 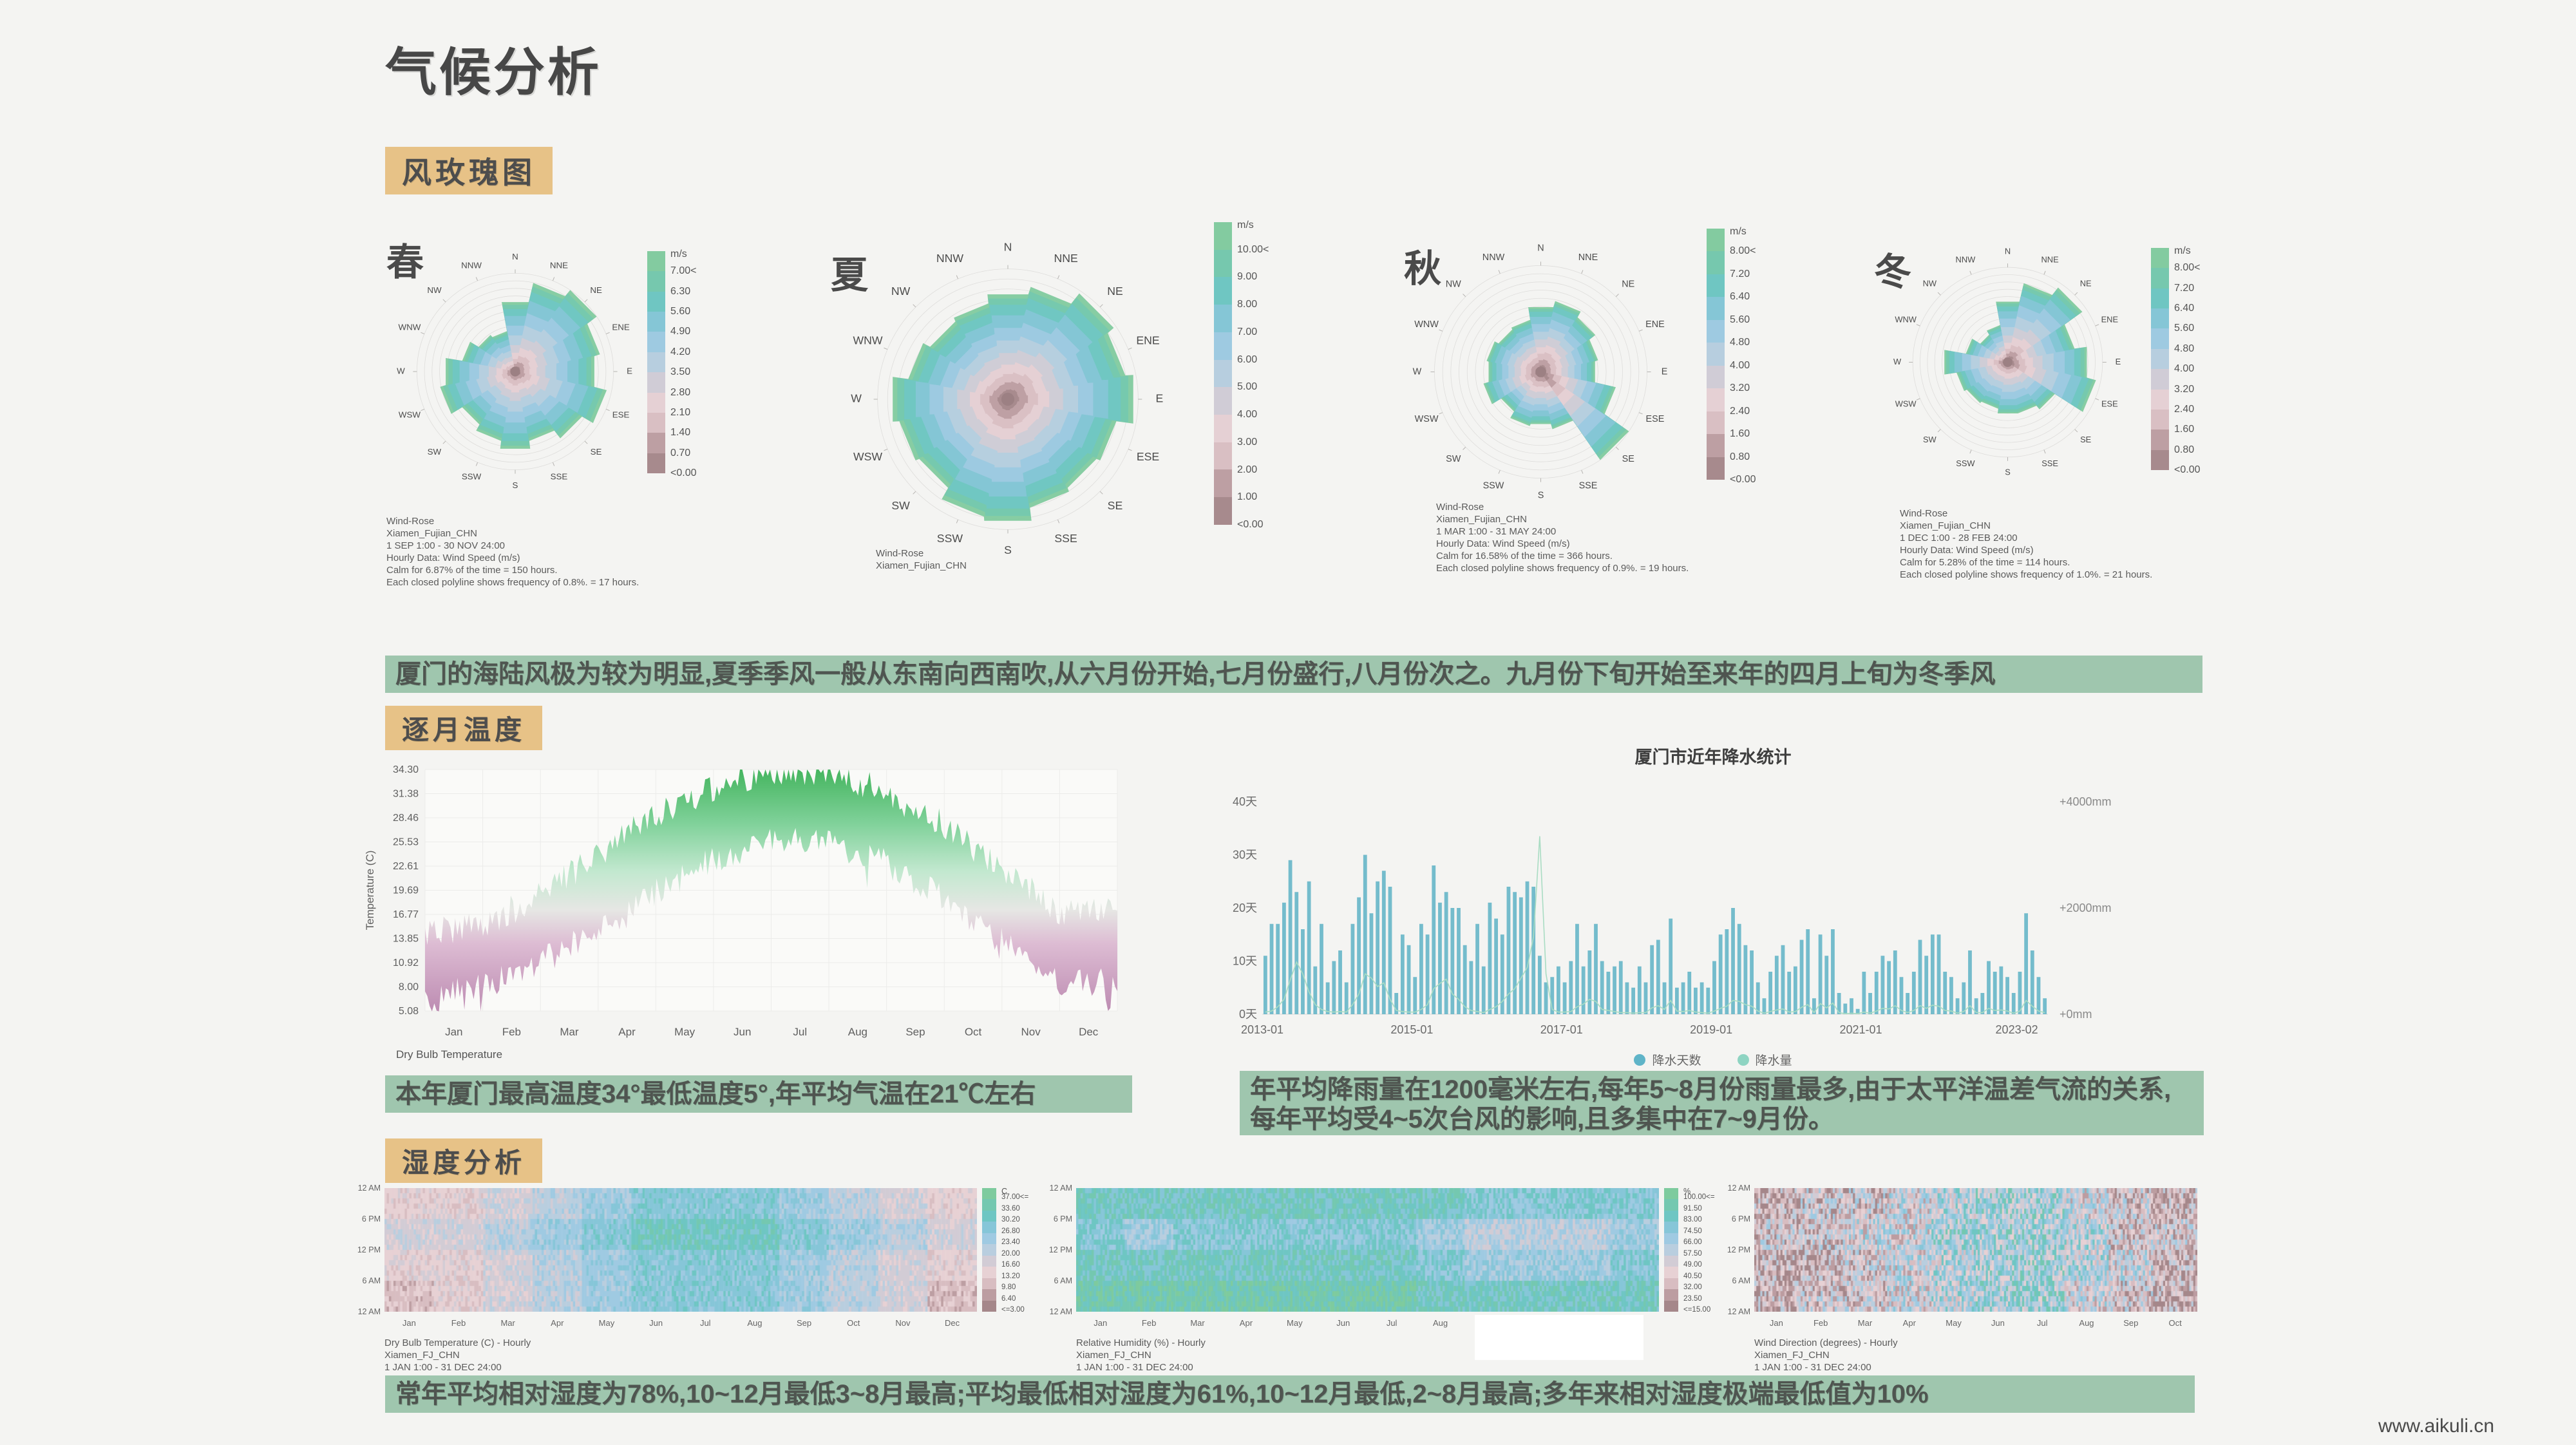 What do you see at coordinates (1692, 1253) in the screenshot?
I see `colorbar-tick: 57.50` at bounding box center [1692, 1253].